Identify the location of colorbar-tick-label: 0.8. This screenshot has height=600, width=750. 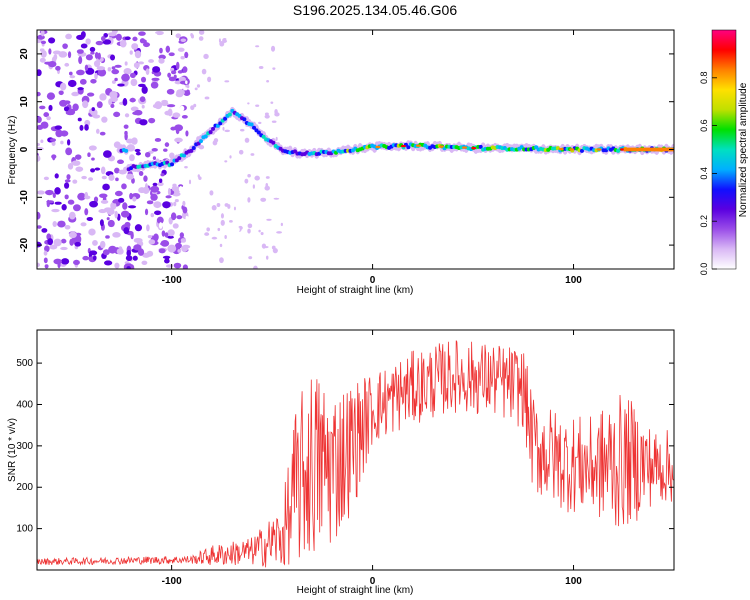
(704, 78).